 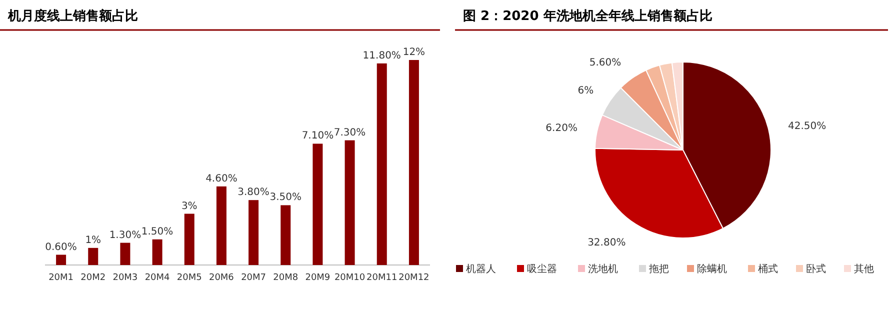 I want to click on legend-label: 除螨机, so click(x=712, y=269).